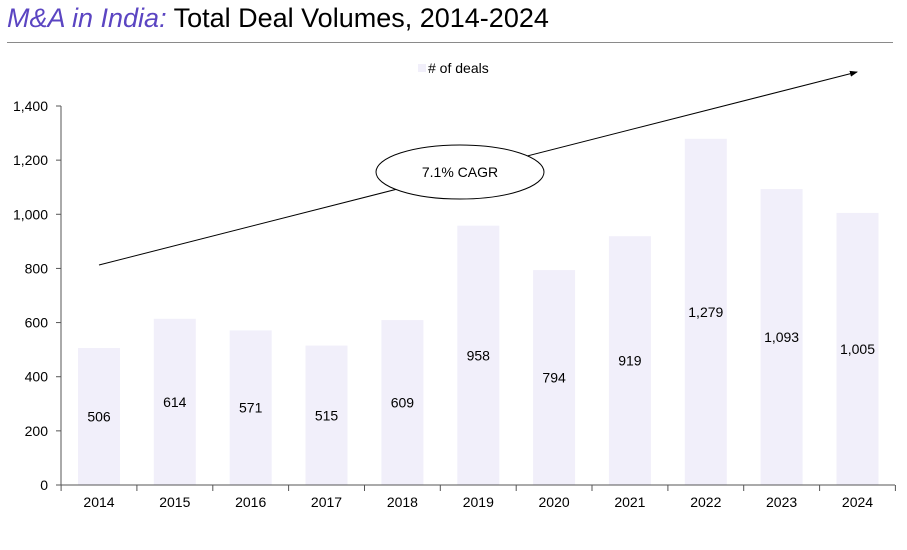  I want to click on x-tick-label: 2019, so click(478, 502).